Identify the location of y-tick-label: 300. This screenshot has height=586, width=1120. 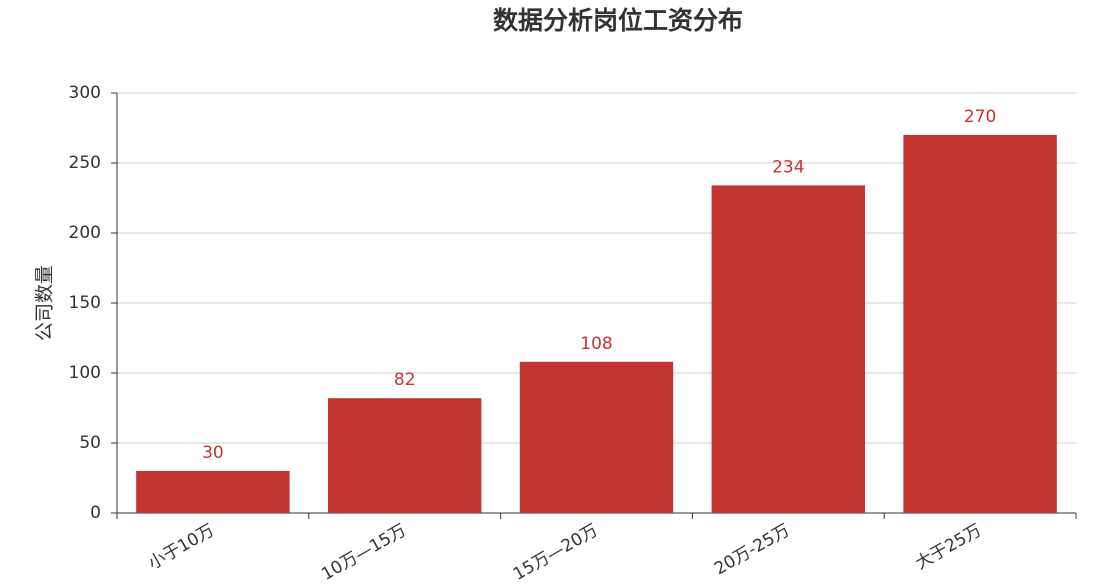
(85, 93).